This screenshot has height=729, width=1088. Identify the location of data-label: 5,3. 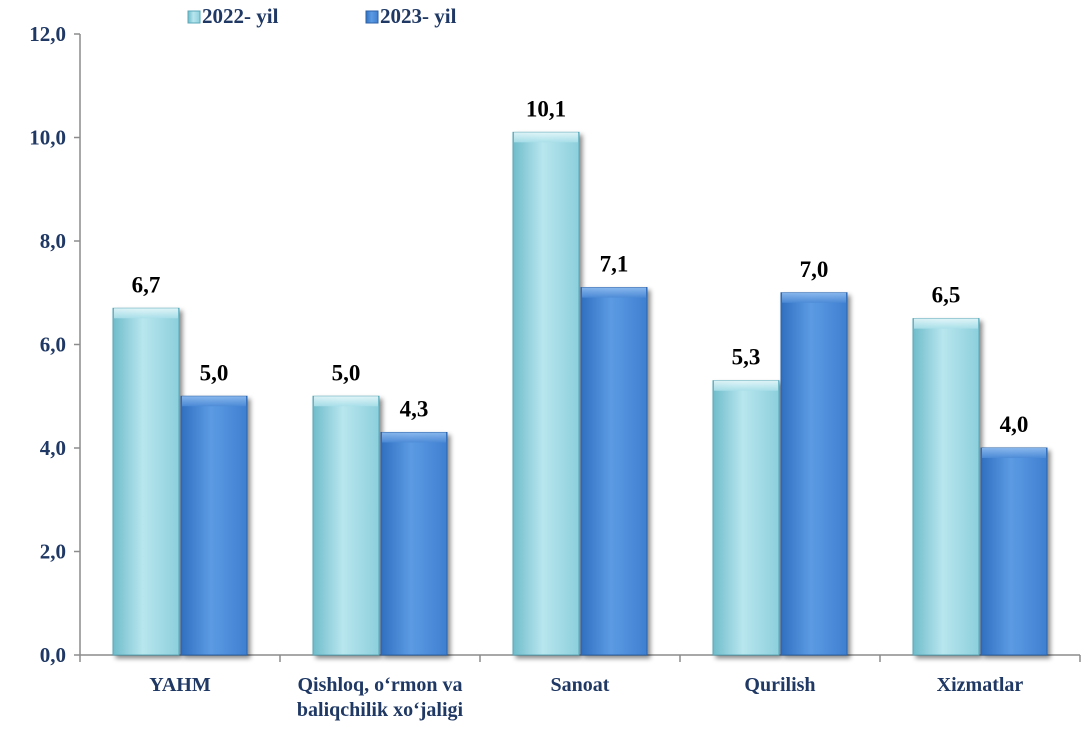
(746, 357).